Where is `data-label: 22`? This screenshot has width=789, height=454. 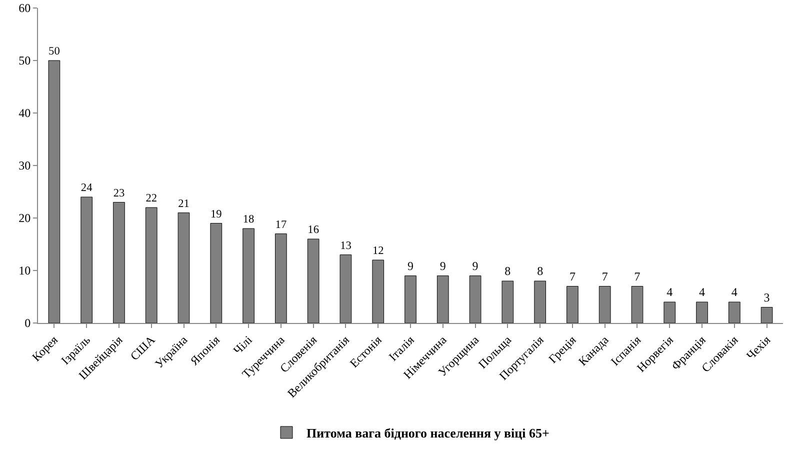
data-label: 22 is located at coordinates (152, 198).